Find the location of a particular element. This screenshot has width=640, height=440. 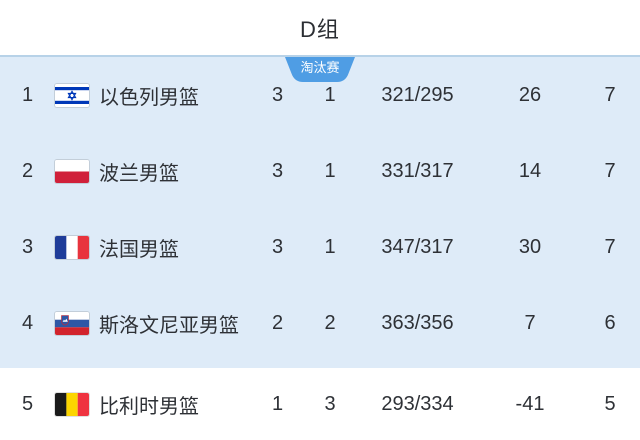

team-name: 波兰男篮 is located at coordinates (139, 173).